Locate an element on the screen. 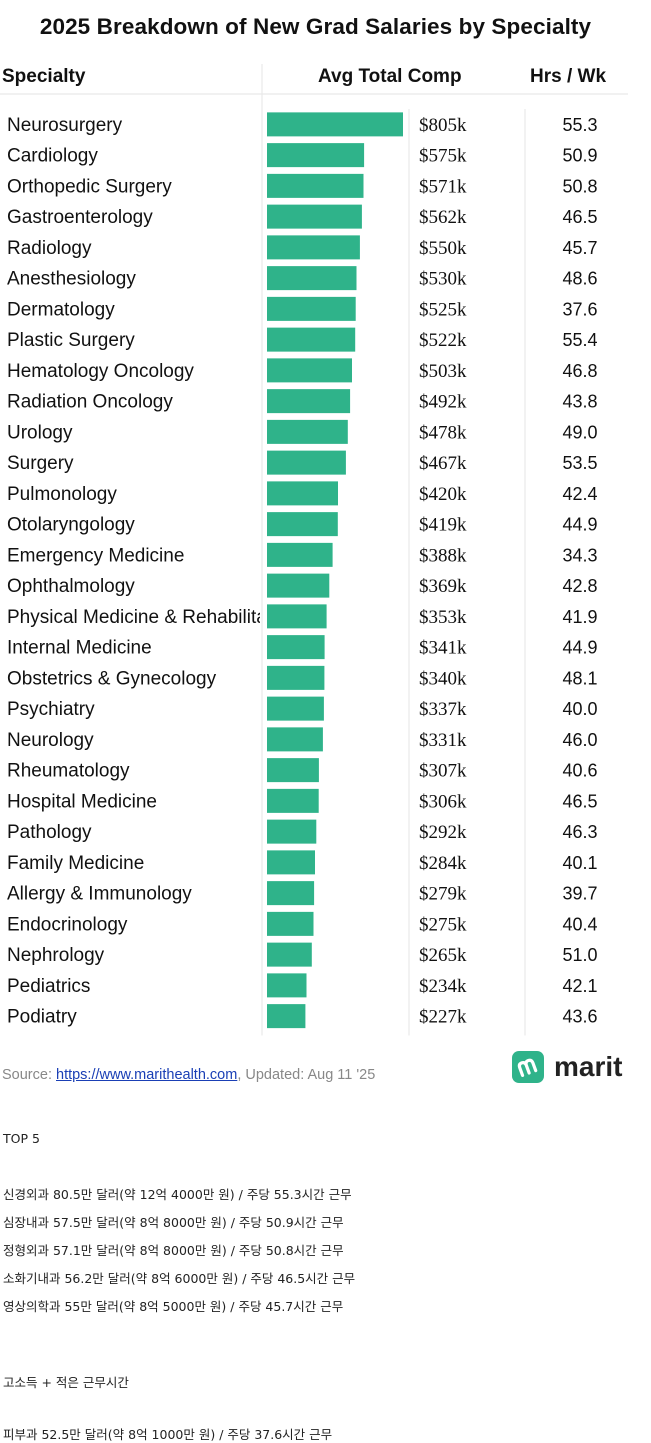 The image size is (651, 1443). hours-label: 46.5 is located at coordinates (579, 217).